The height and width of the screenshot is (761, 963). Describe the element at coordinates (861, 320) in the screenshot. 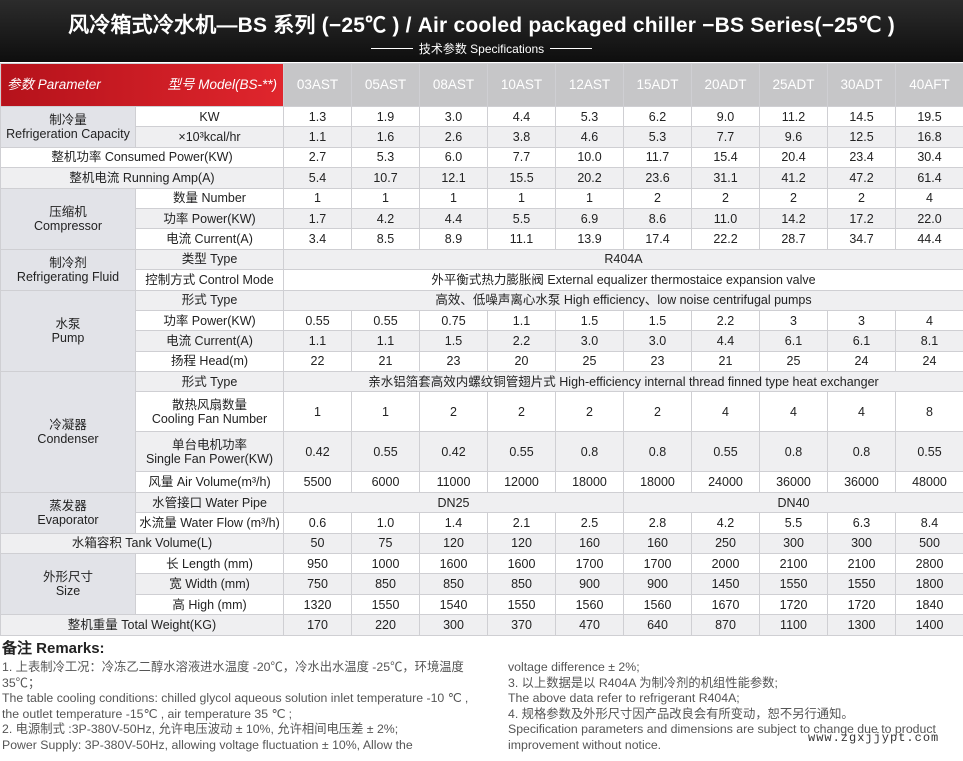

I see `value-cell: 3` at that location.